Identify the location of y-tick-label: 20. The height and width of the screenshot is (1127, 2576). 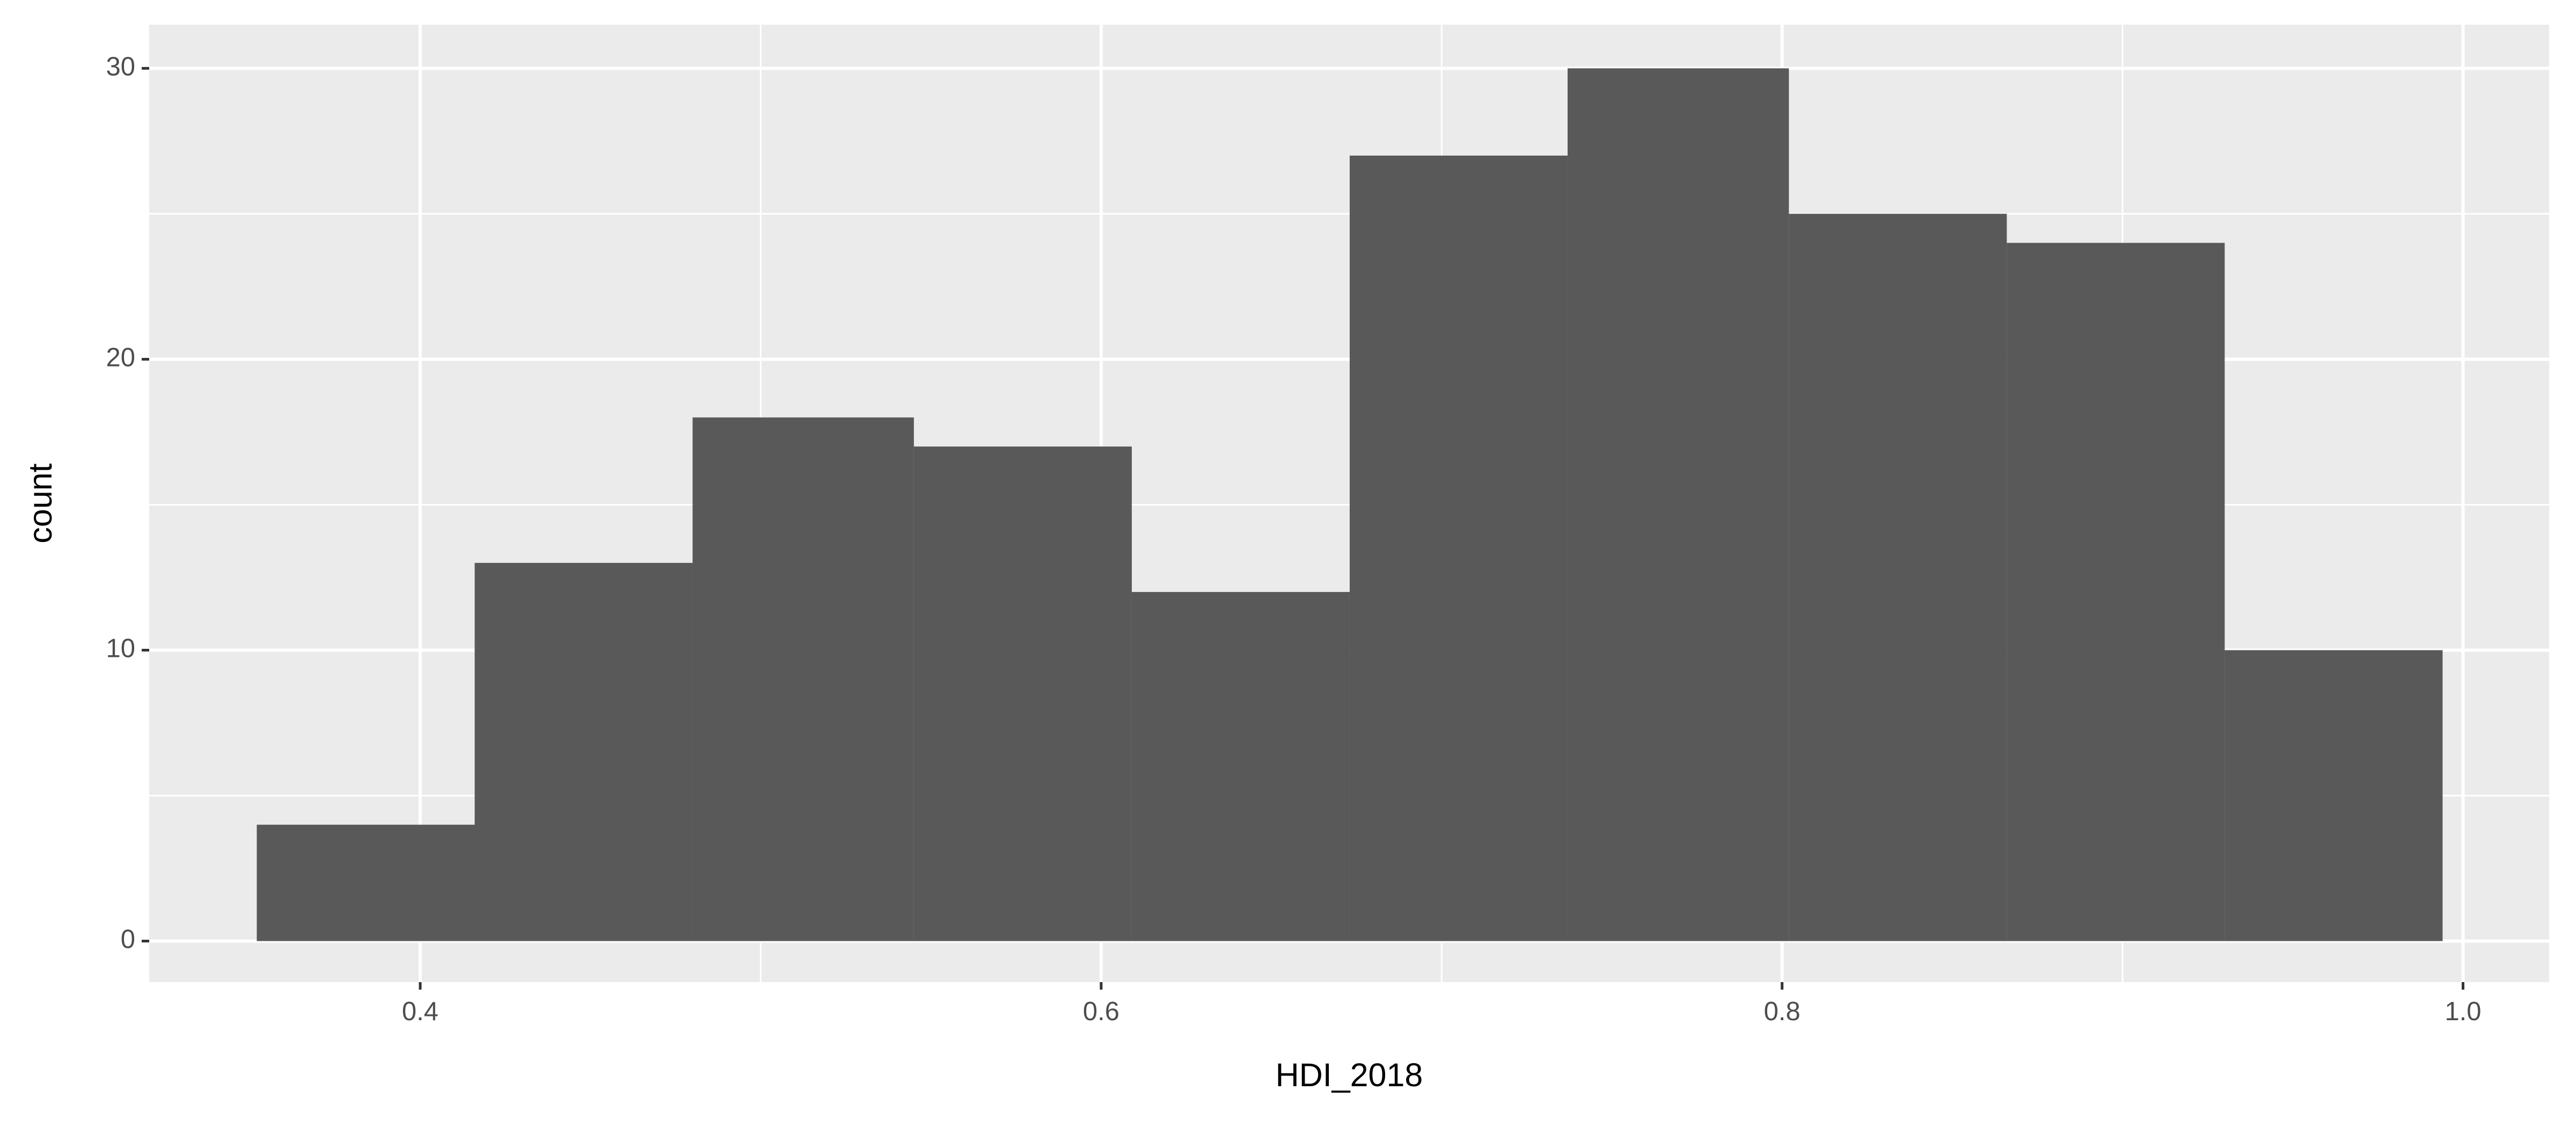
(120, 357).